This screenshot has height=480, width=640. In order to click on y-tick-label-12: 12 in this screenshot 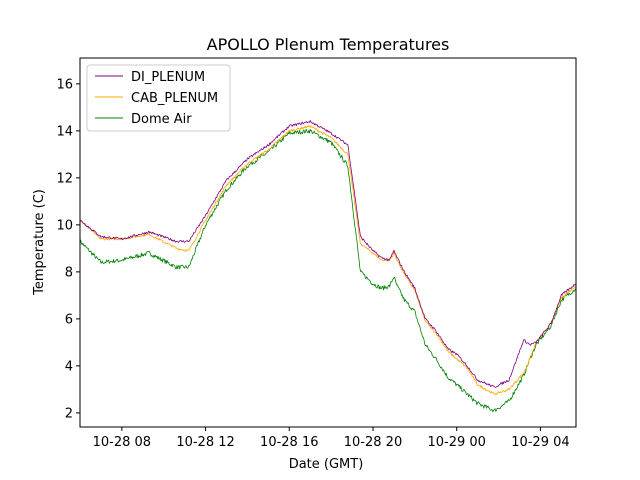, I will do `click(64, 178)`.